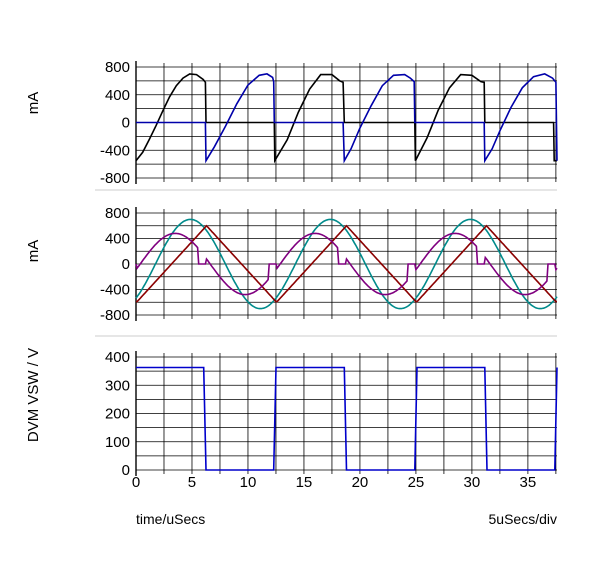 The height and width of the screenshot is (563, 600). Describe the element at coordinates (33, 103) in the screenshot. I see `top-y-axis-label: mA` at that location.